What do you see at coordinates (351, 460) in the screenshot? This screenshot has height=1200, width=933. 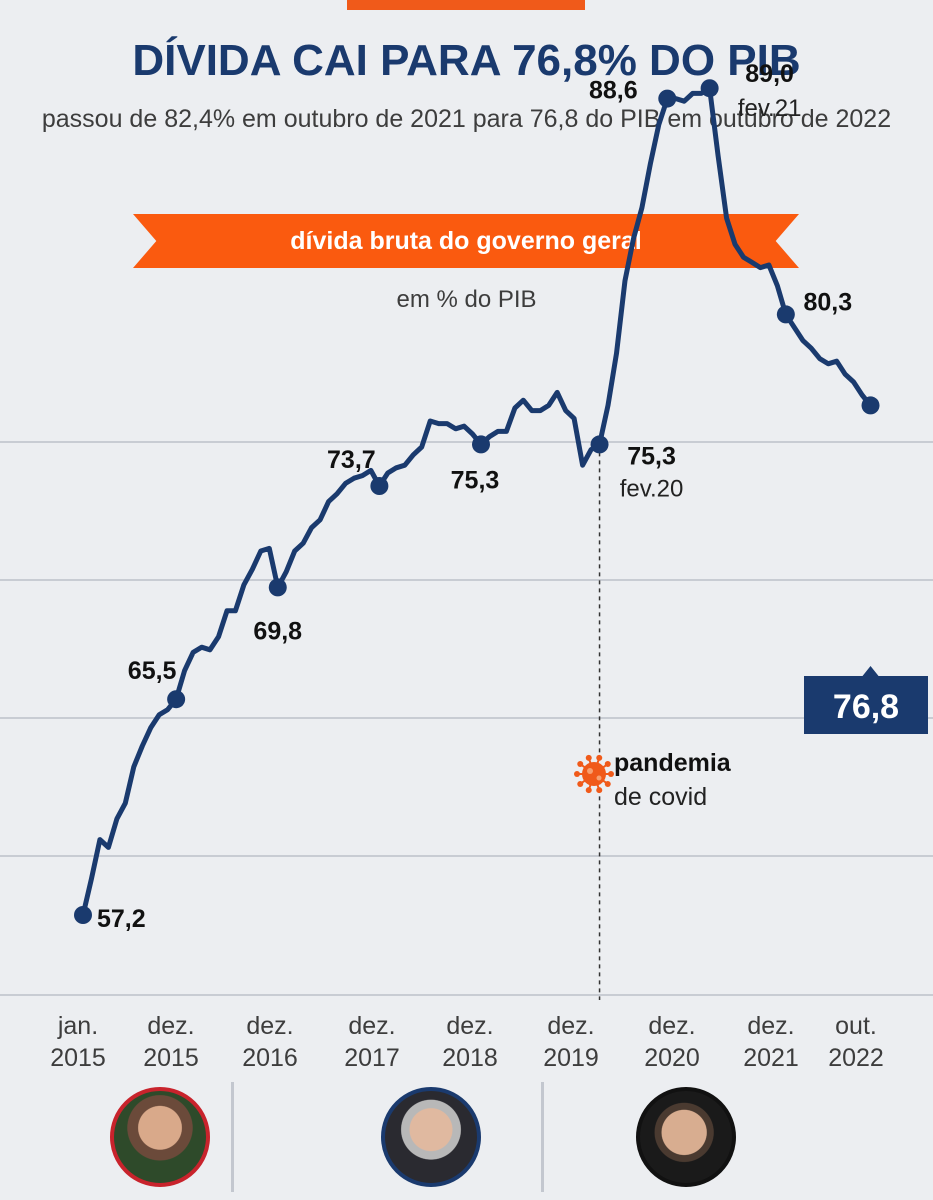 I see `data-label: 73,7` at bounding box center [351, 460].